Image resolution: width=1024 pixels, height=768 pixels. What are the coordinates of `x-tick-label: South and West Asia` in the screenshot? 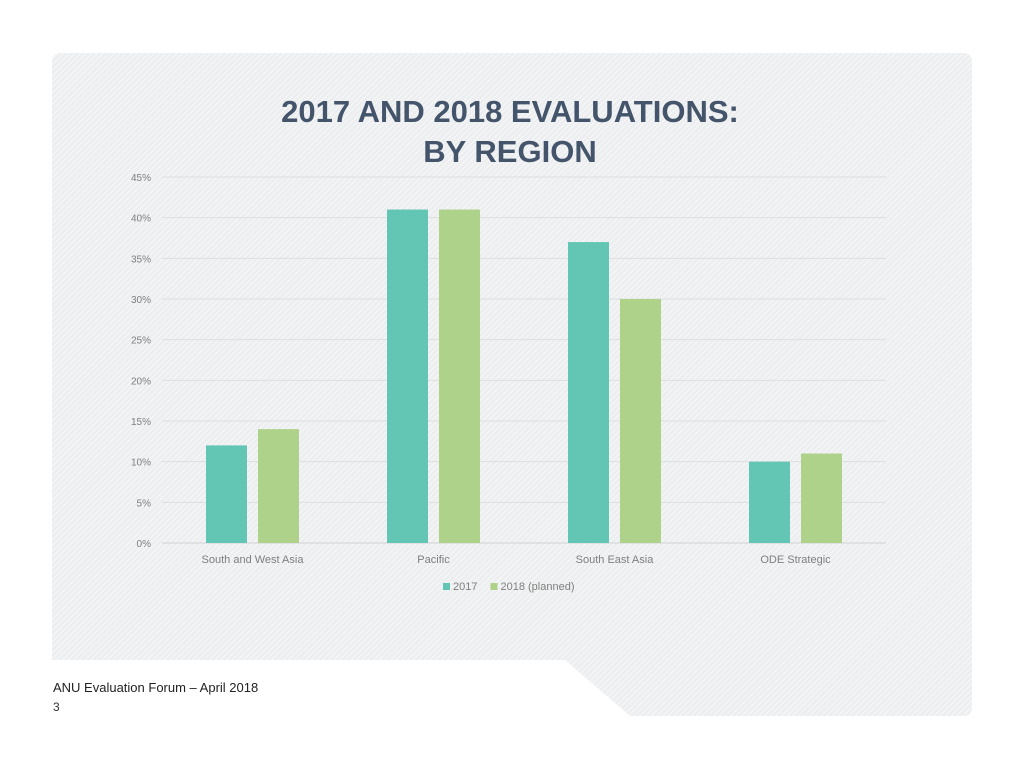 It's located at (253, 560).